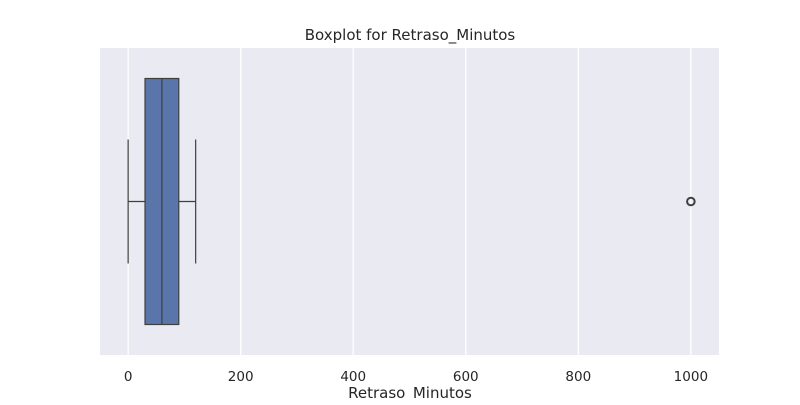 The width and height of the screenshot is (800, 405). I want to click on x-tick-label-1000: 1000, so click(691, 377).